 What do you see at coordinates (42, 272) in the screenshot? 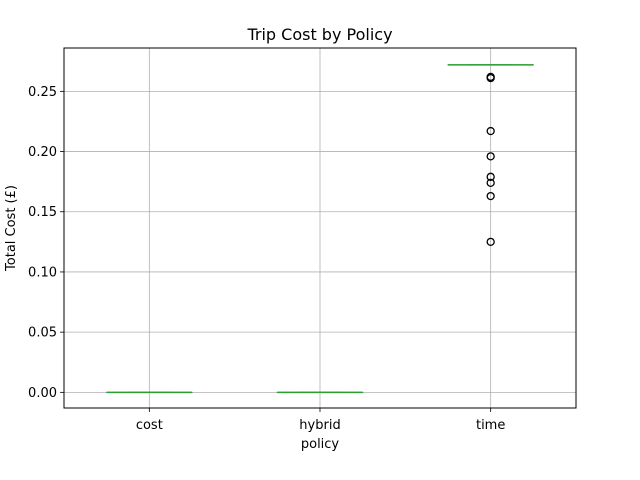
I see `y-tick-label: 0.10` at bounding box center [42, 272].